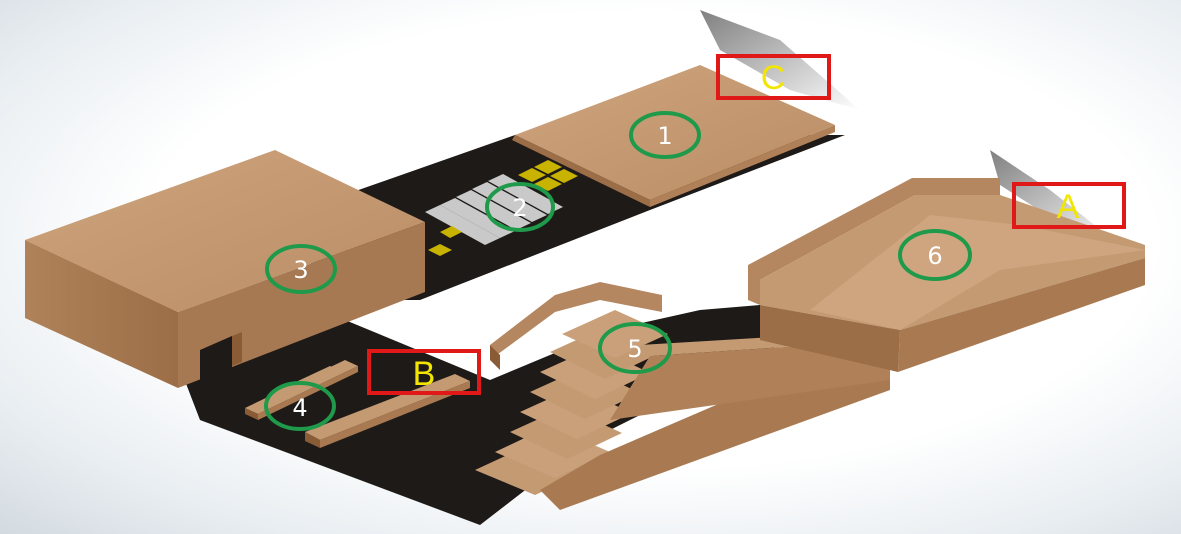 This screenshot has width=1181, height=534. I want to click on marker-4-label: 4, so click(299, 408).